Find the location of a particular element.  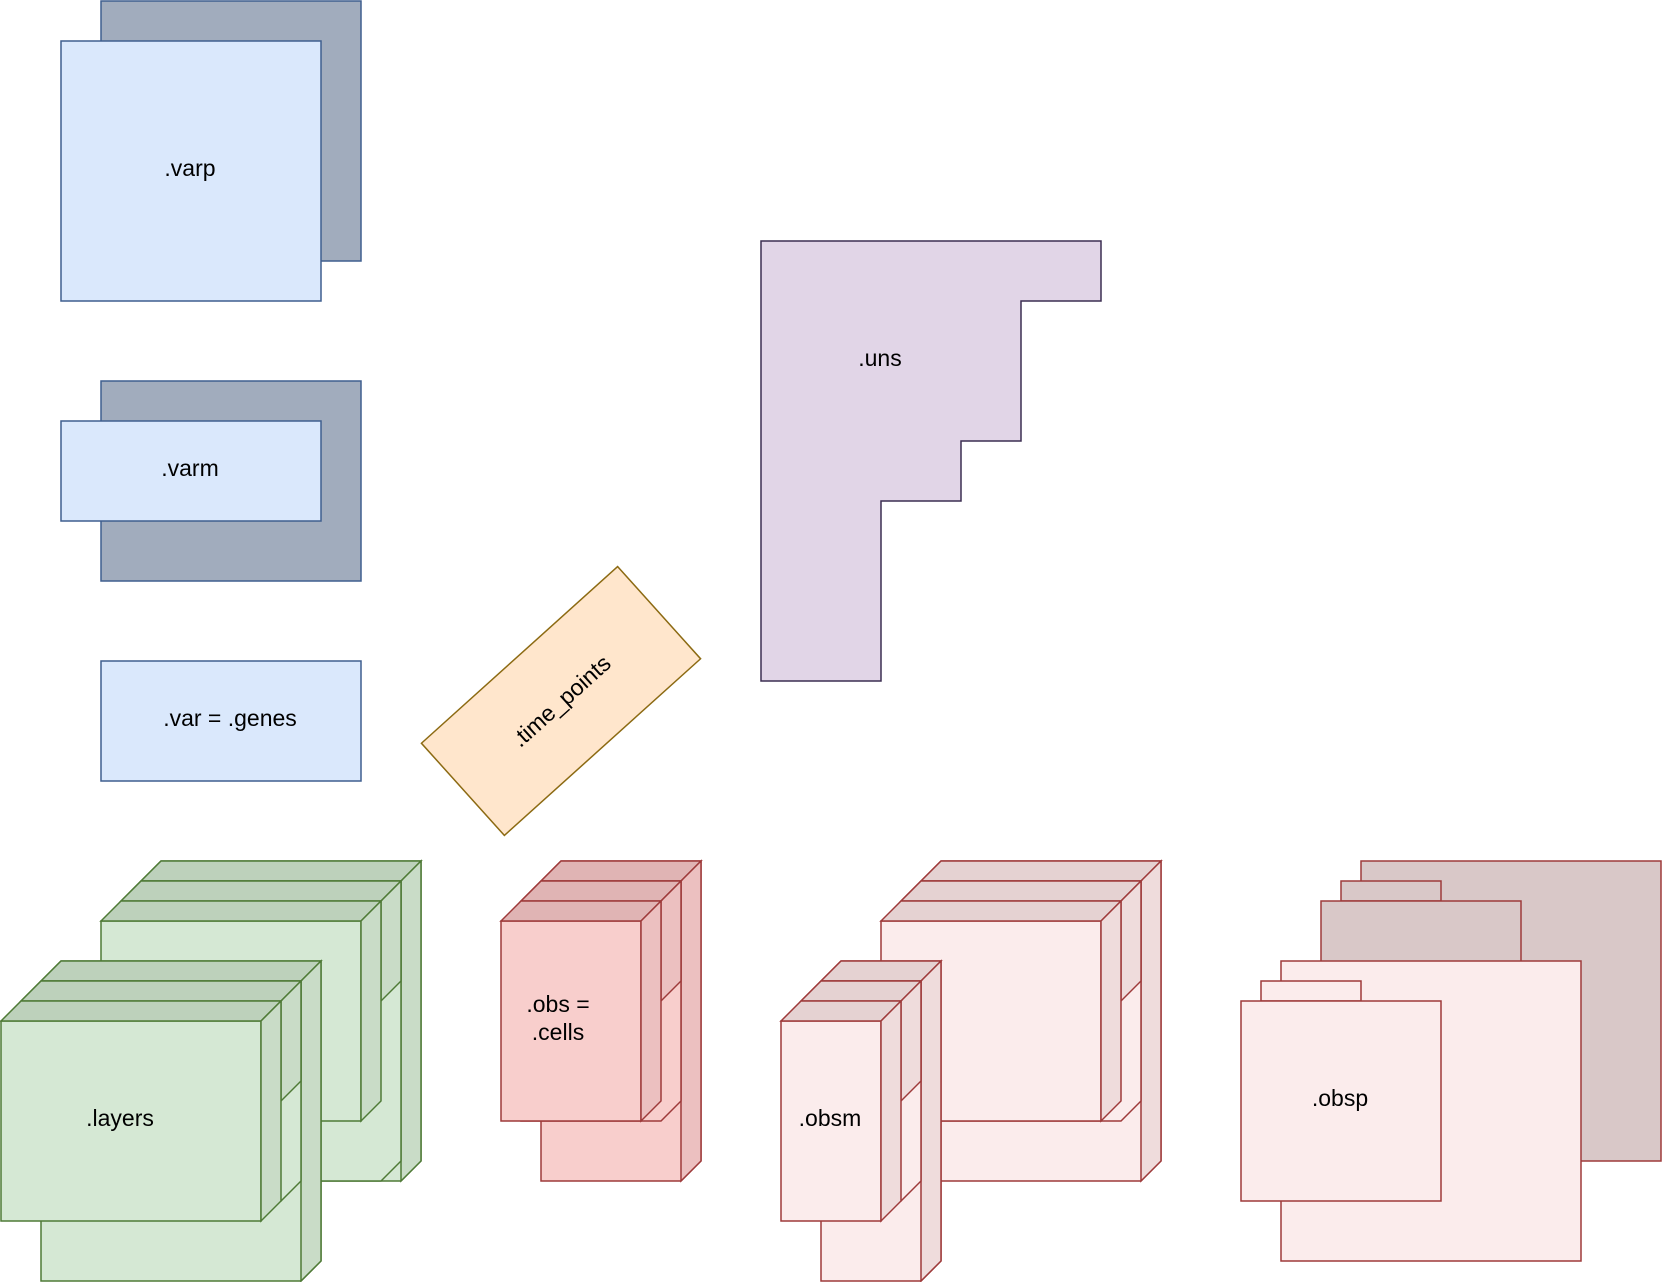

layers-front-stack is located at coordinates (161, 1120).